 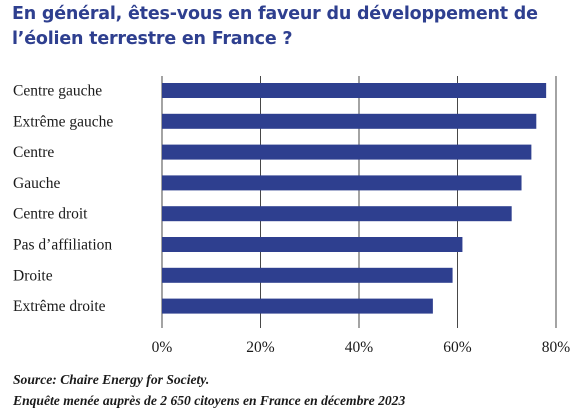 What do you see at coordinates (457, 347) in the screenshot?
I see `x-tick-label: 60%` at bounding box center [457, 347].